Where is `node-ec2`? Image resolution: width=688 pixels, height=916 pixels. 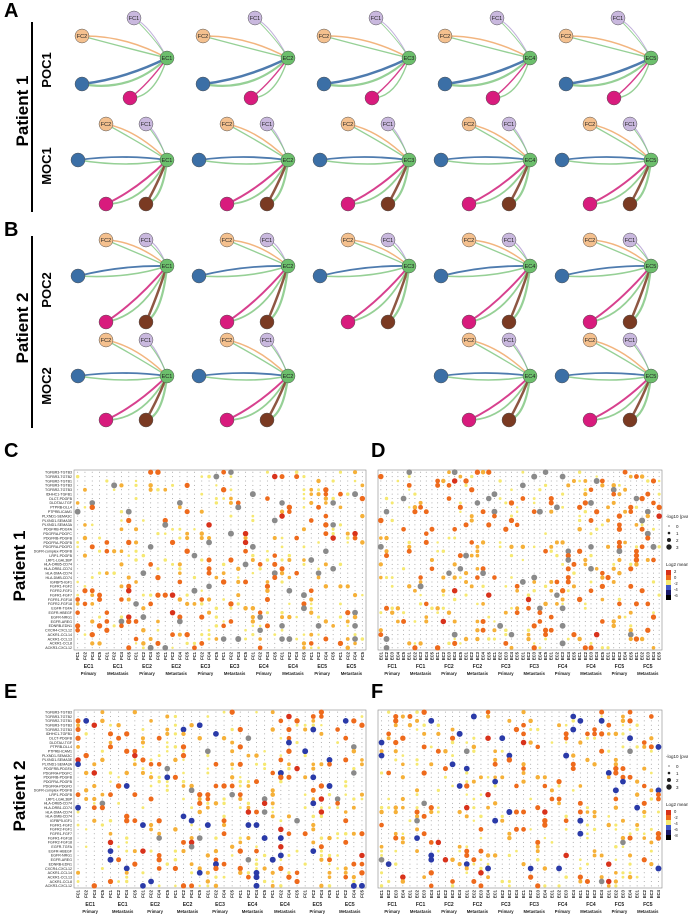
node-ec2 is located at coordinates (288, 376).